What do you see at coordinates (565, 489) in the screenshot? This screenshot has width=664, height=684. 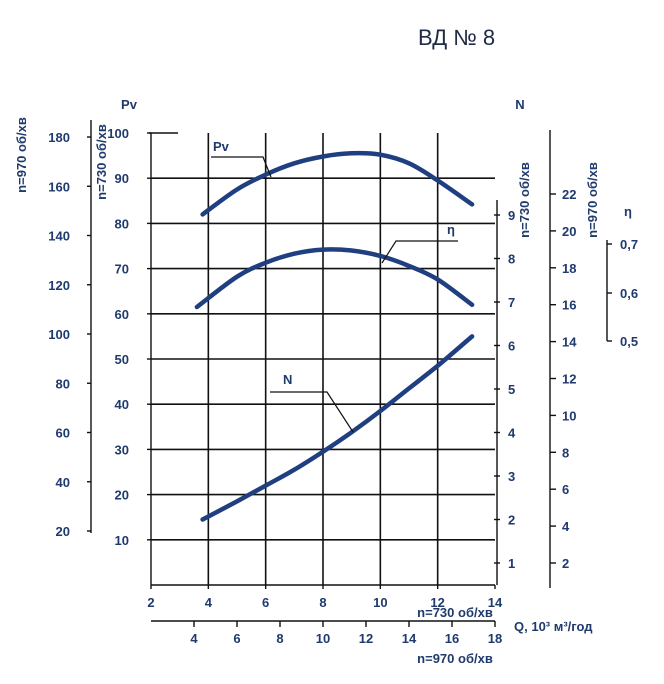 I see `yr2-tick-label: 6` at bounding box center [565, 489].